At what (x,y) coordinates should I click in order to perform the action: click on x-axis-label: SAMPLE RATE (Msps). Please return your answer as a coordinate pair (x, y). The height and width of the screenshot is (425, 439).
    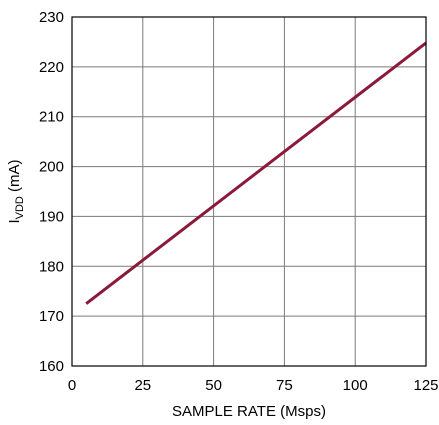
    Looking at the image, I should click on (249, 411).